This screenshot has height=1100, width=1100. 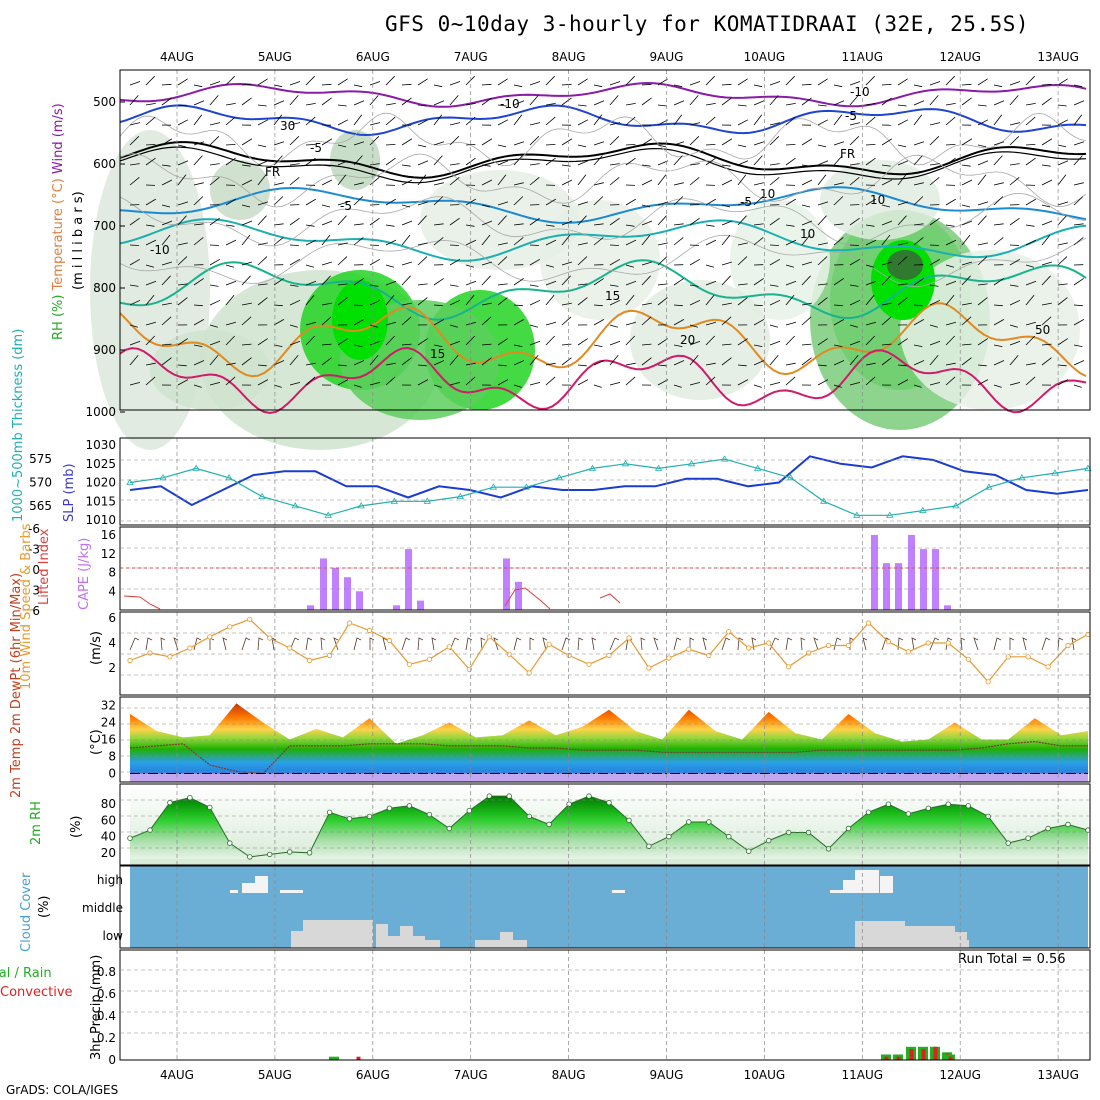 What do you see at coordinates (880, 934) in the screenshot?
I see `low-cloud` at bounding box center [880, 934].